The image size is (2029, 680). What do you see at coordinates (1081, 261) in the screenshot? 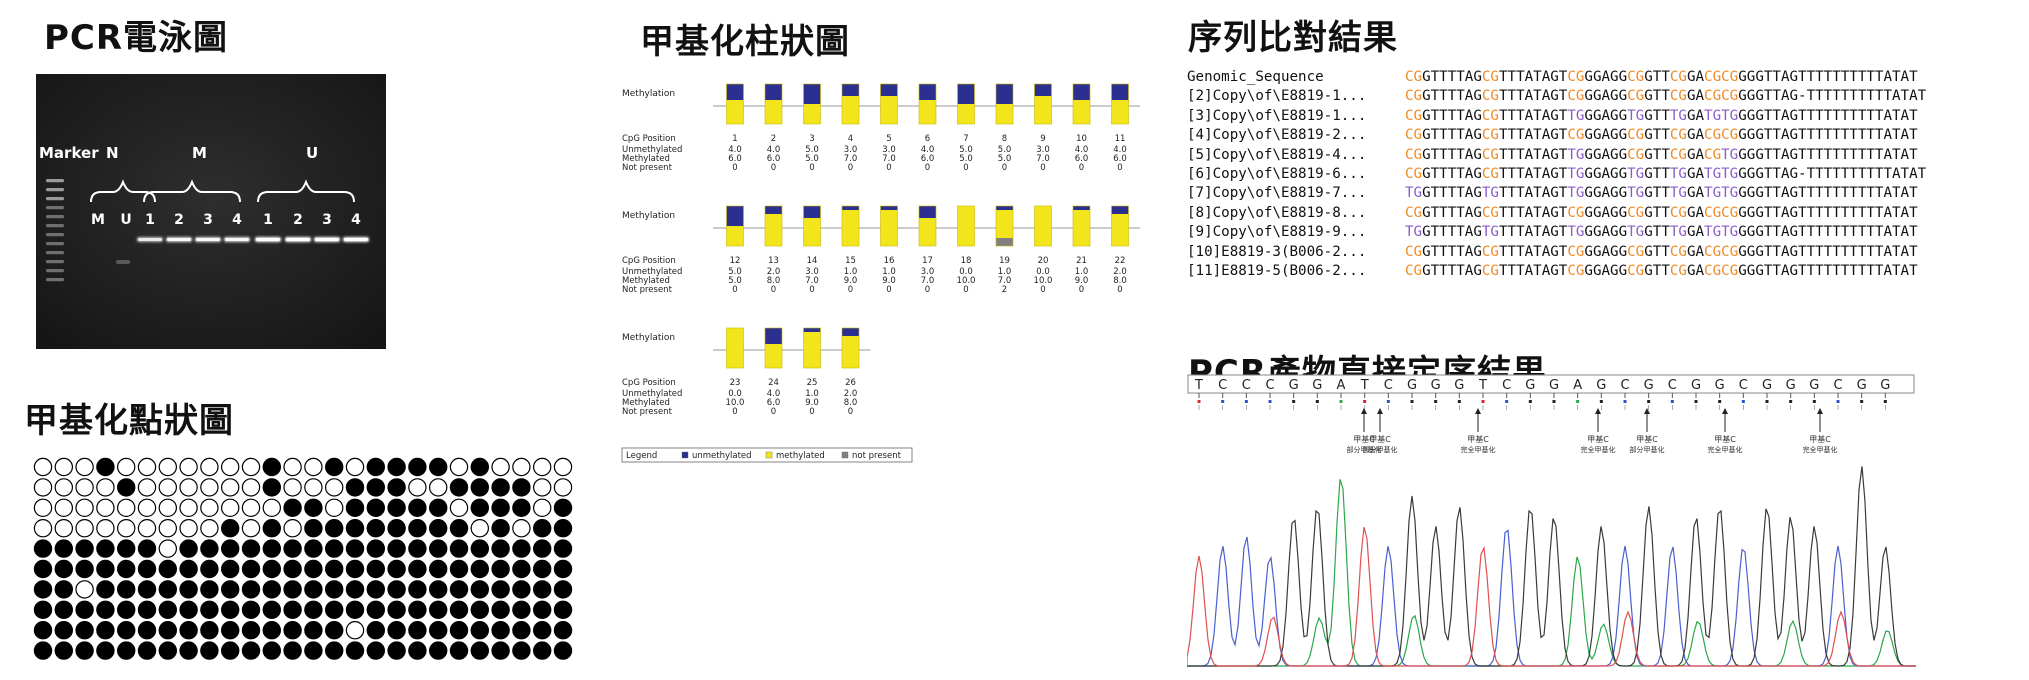
I see `cpg-position: 21` at bounding box center [1081, 261].